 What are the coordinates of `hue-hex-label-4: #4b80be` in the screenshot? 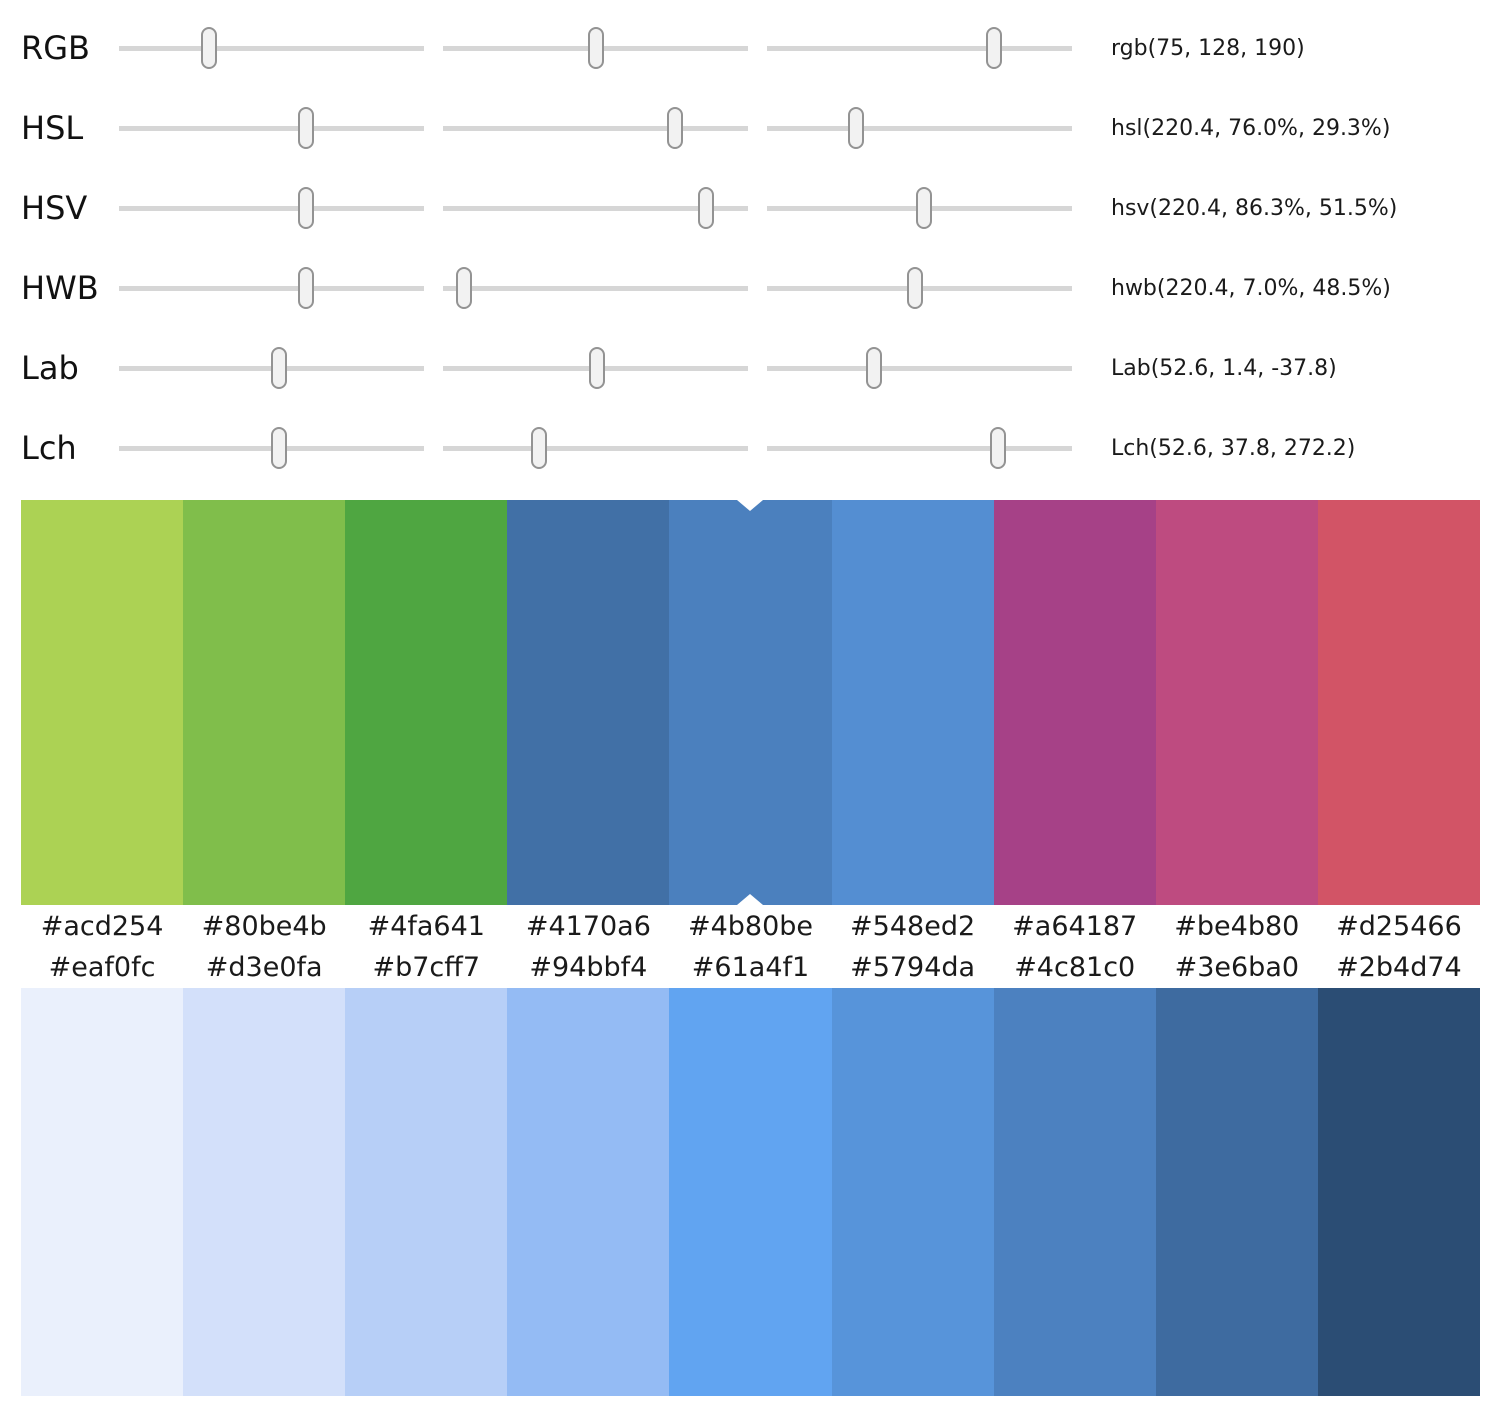 It's located at (750, 926).